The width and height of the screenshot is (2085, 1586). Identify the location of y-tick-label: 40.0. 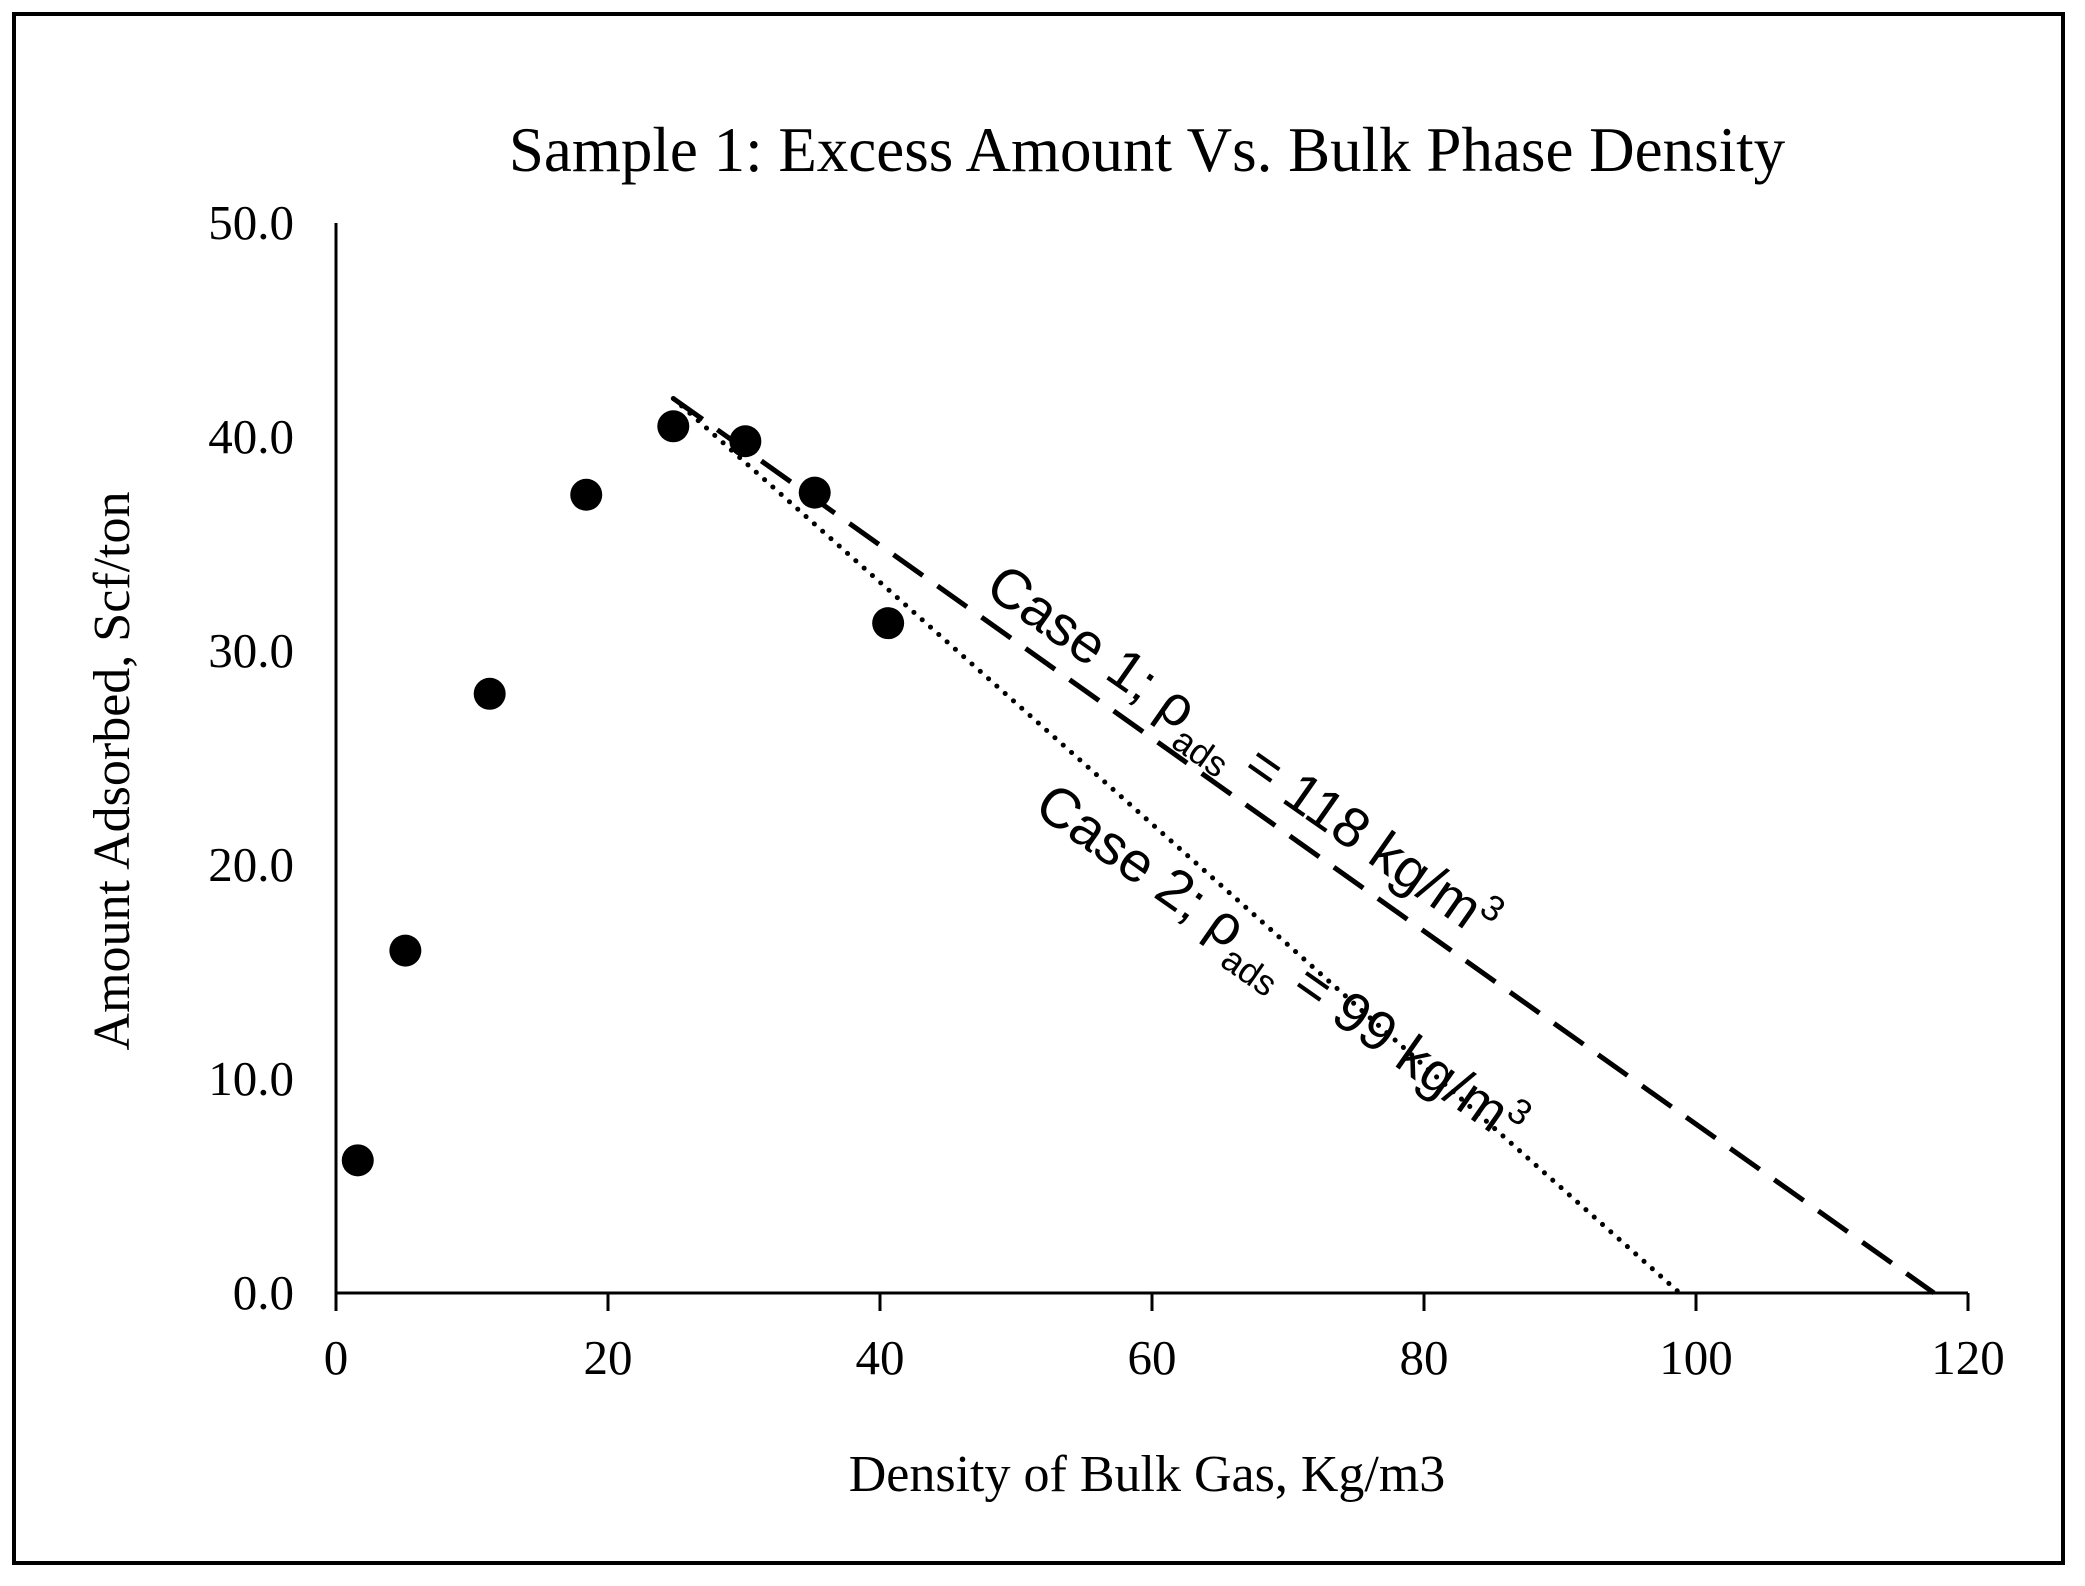
(251, 436).